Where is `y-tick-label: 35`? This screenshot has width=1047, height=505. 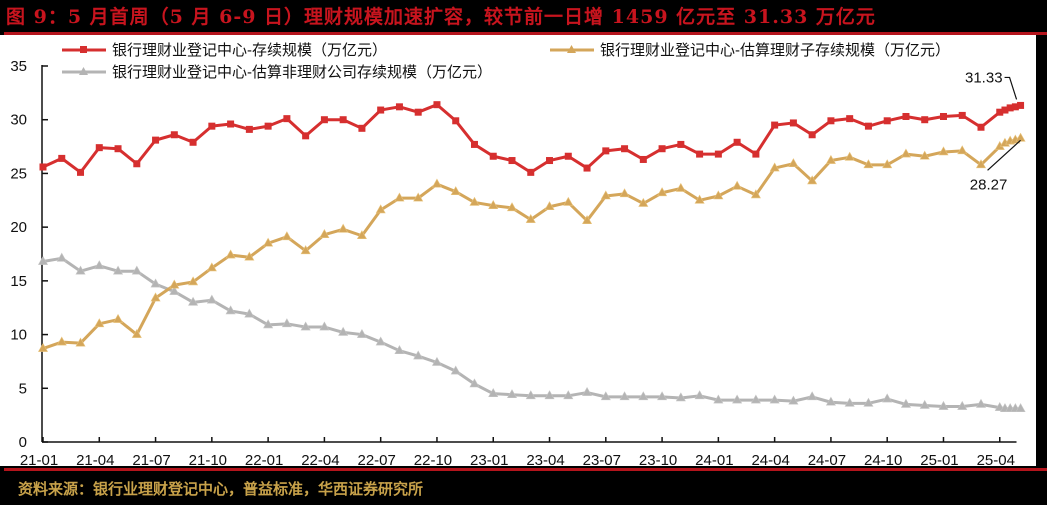
y-tick-label: 35 is located at coordinates (18, 66).